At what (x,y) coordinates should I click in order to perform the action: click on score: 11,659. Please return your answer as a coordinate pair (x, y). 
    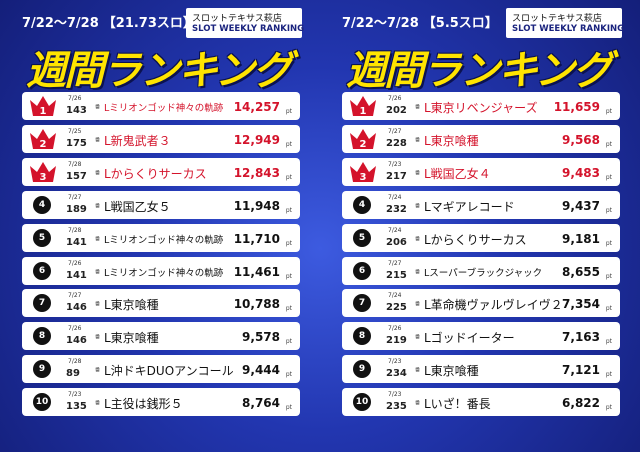
    Looking at the image, I should click on (576, 107).